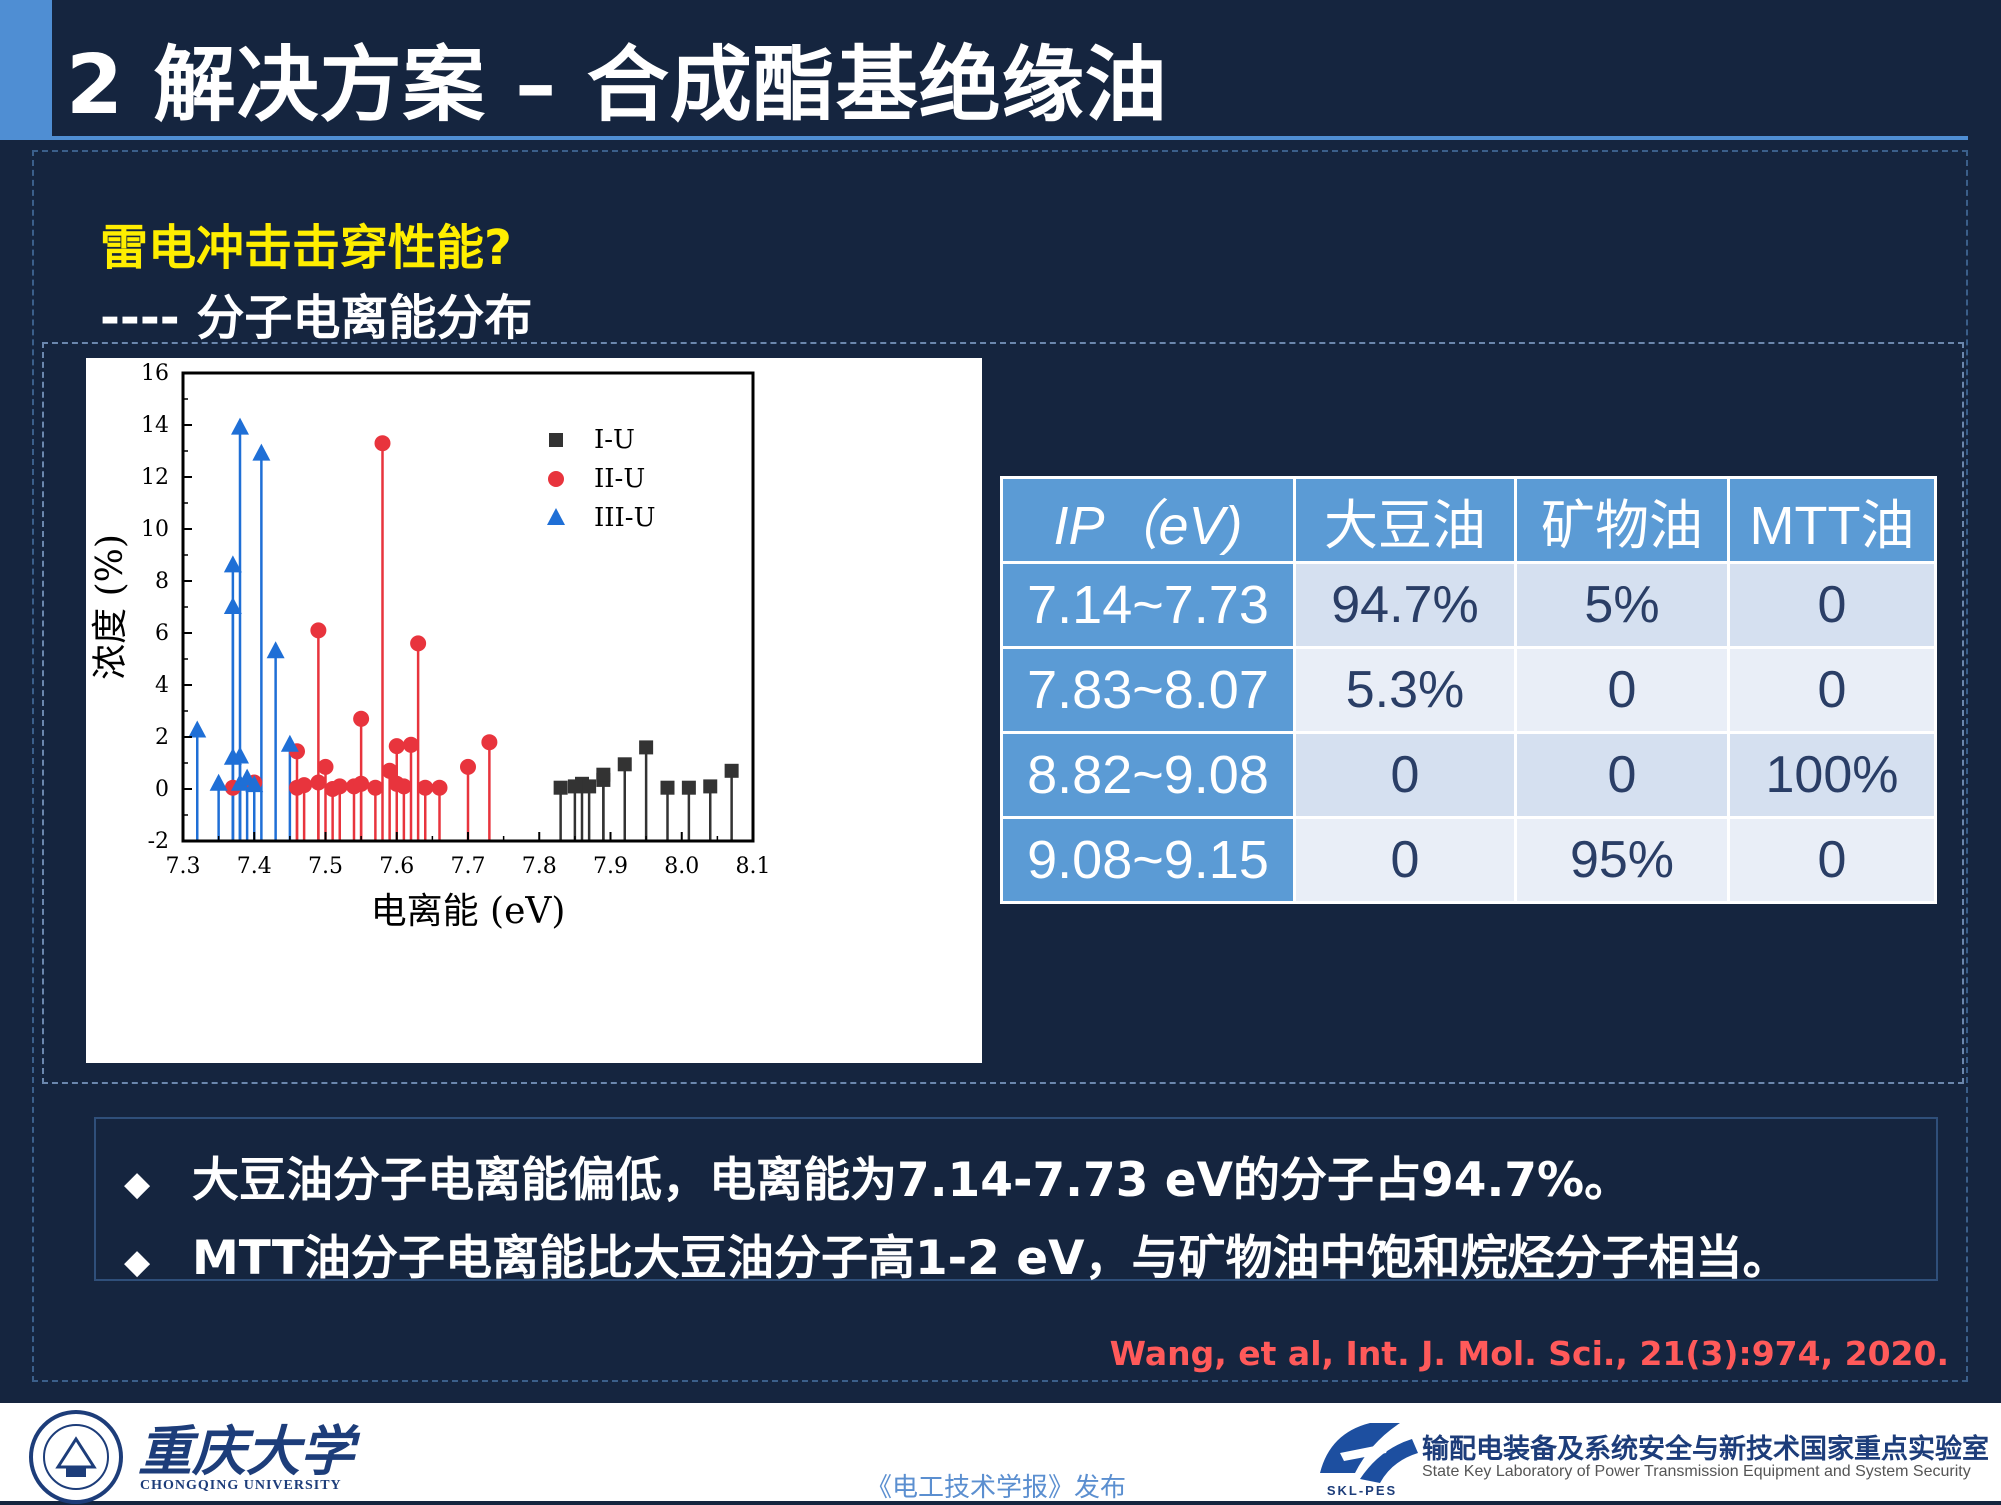  I want to click on lab-name: 输配电装备及系统安全与新技术国家重点实验室, so click(1705, 1449).